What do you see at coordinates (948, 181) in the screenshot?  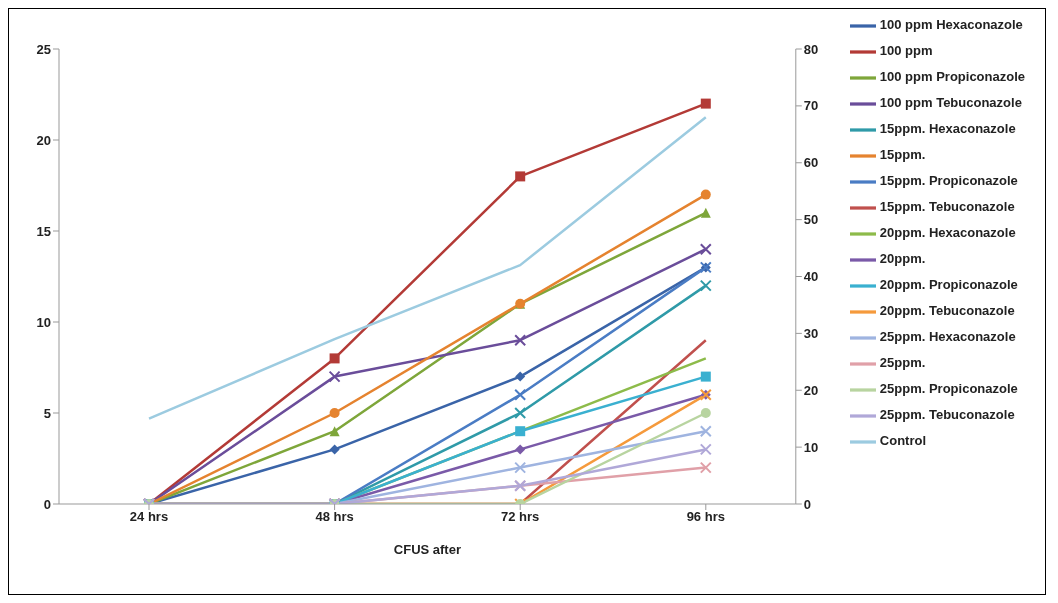 I see `legend-label: 15ppm. Propiconazole` at bounding box center [948, 181].